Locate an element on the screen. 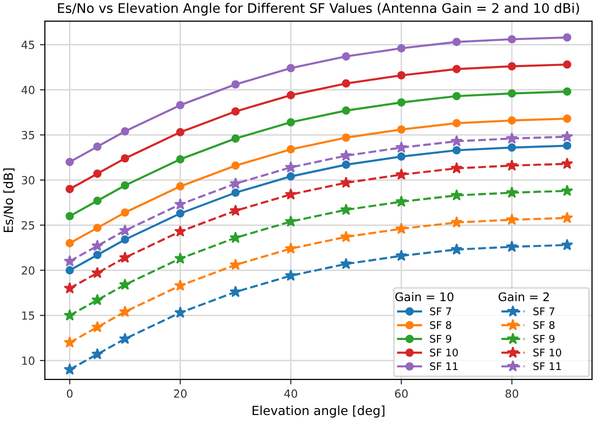 The image size is (598, 424). text: Gain = 2 is located at coordinates (523, 297).